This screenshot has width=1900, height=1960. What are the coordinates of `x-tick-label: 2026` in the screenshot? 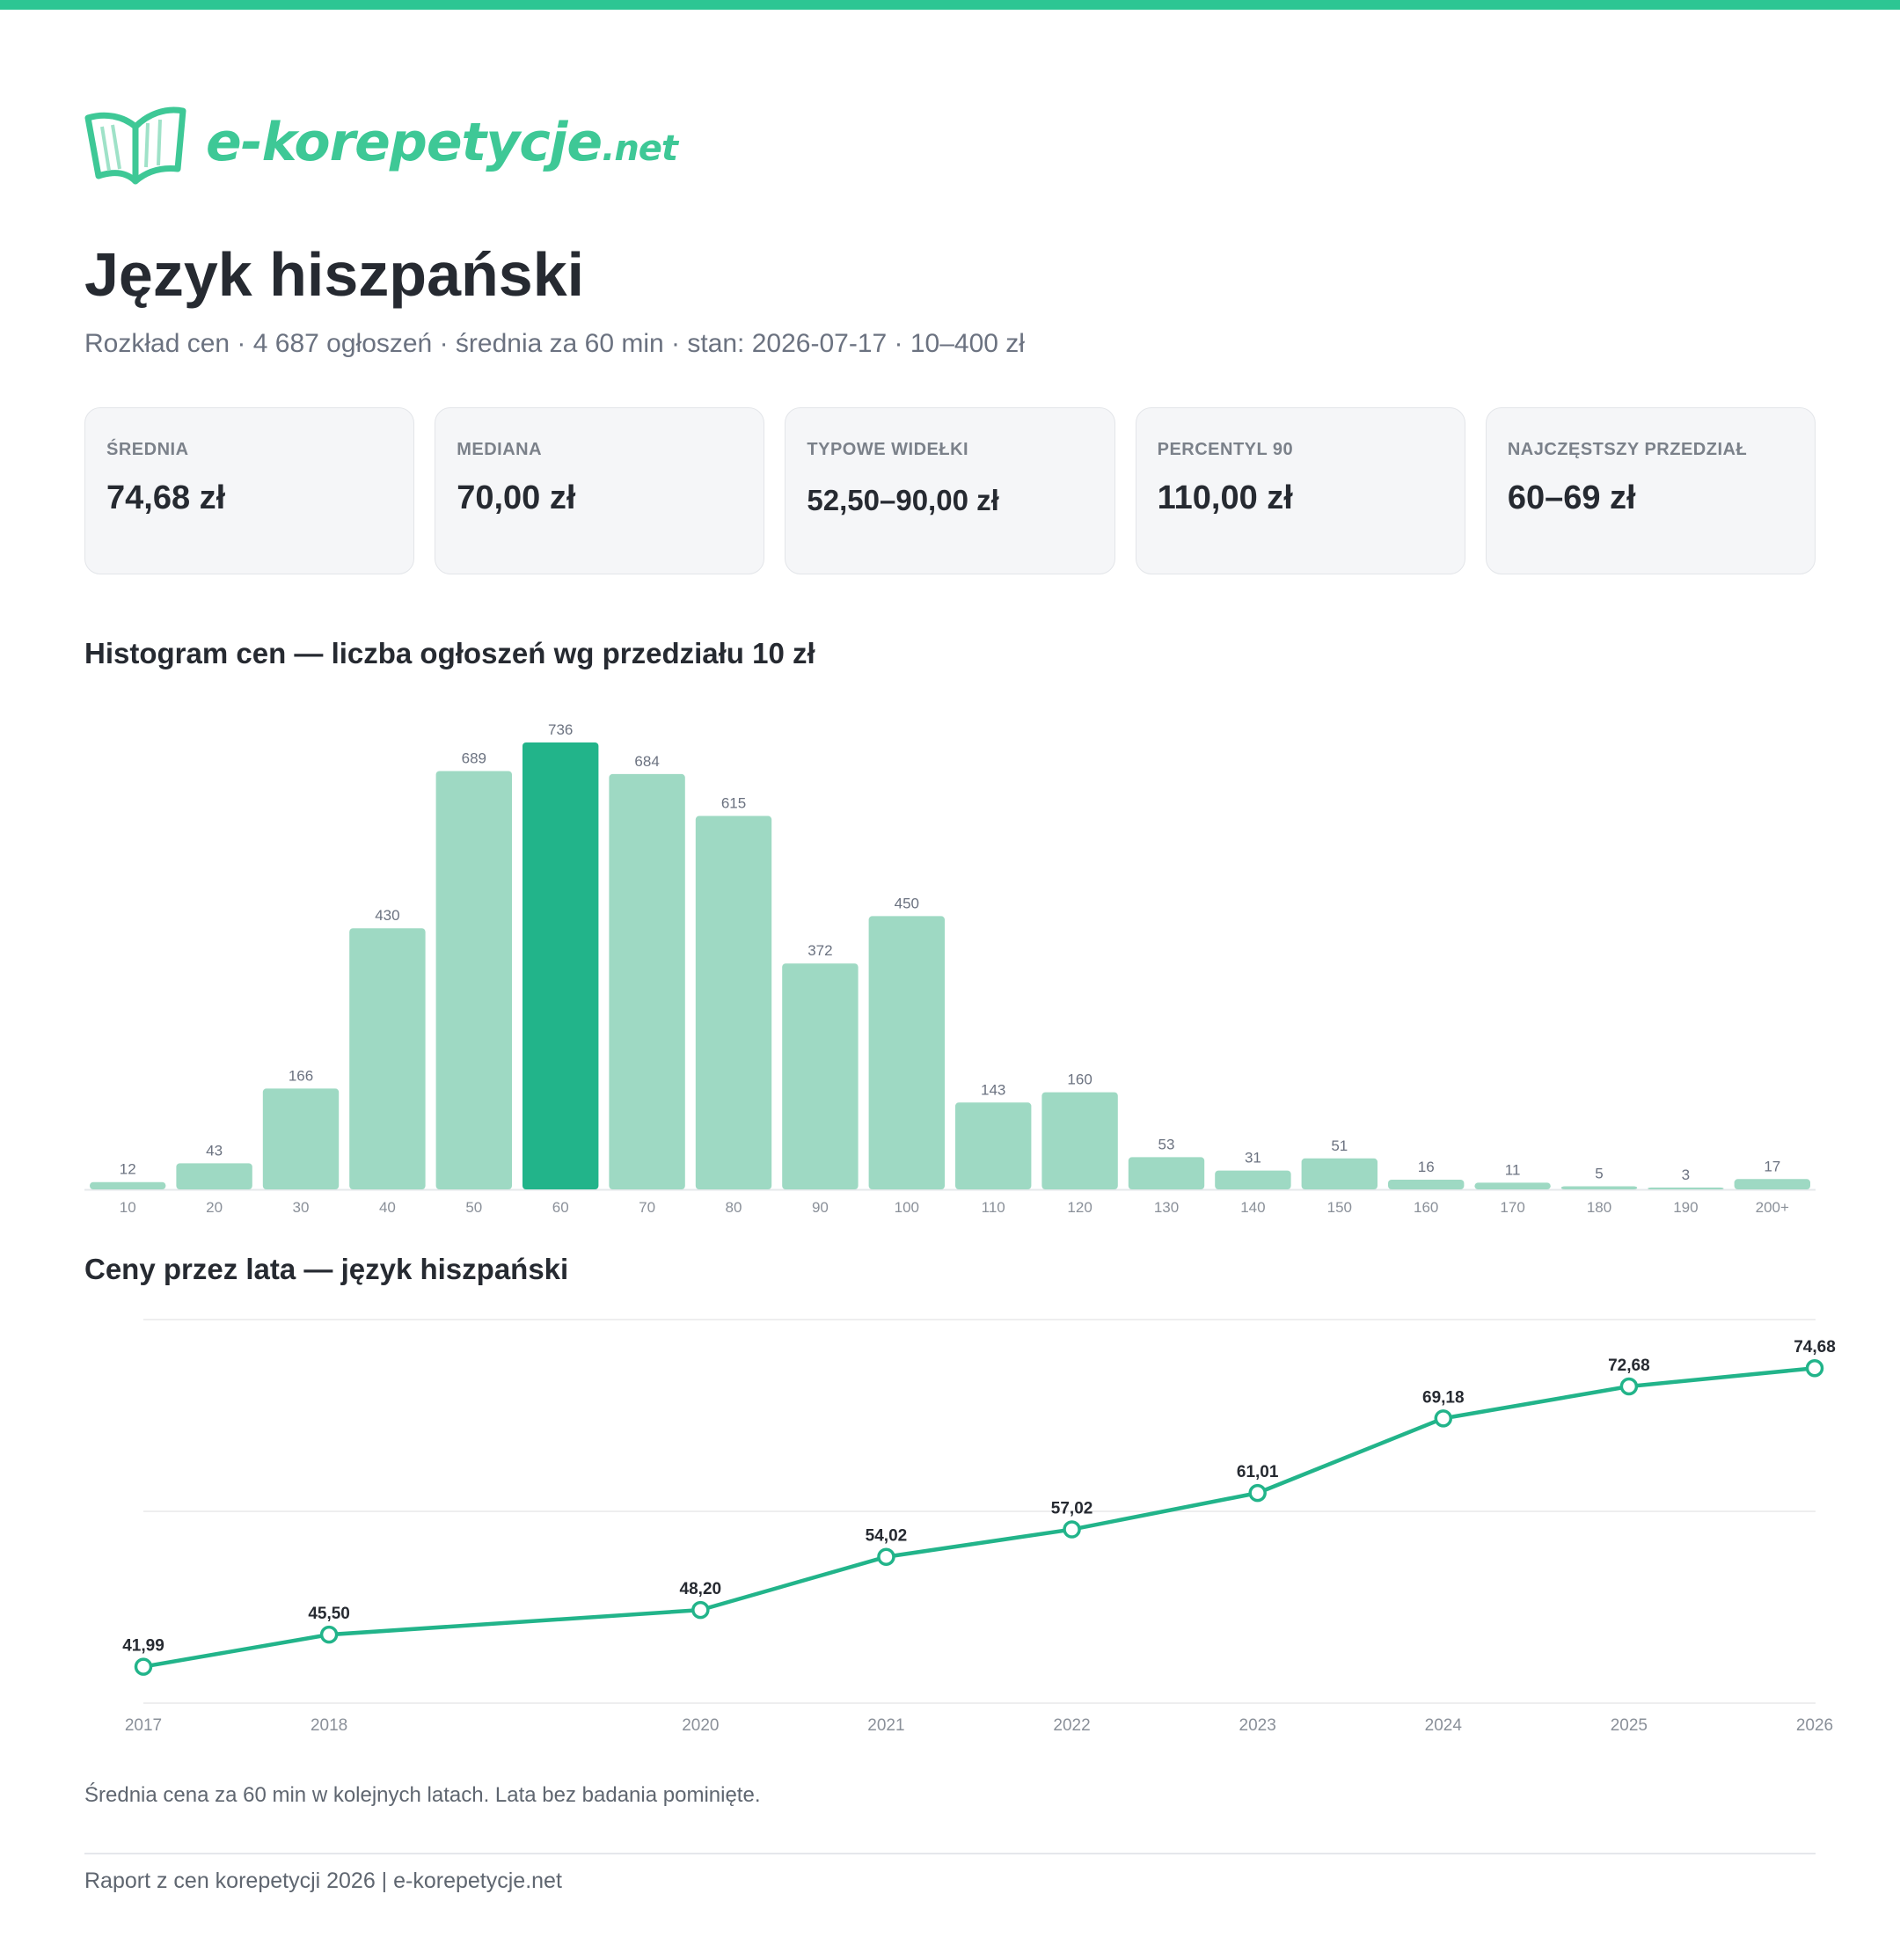 It's located at (1815, 1726).